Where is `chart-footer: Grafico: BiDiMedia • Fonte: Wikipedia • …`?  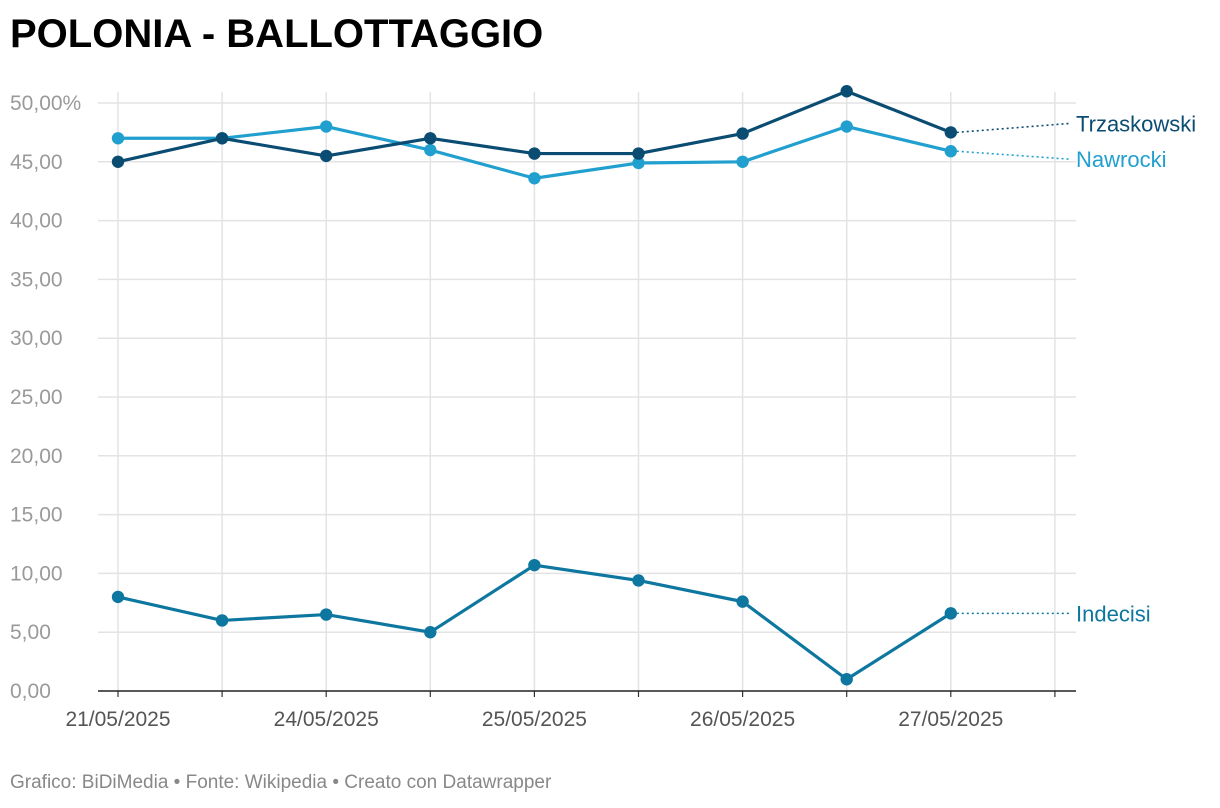 chart-footer: Grafico: BiDiMedia • Fonte: Wikipedia • … is located at coordinates (281, 782).